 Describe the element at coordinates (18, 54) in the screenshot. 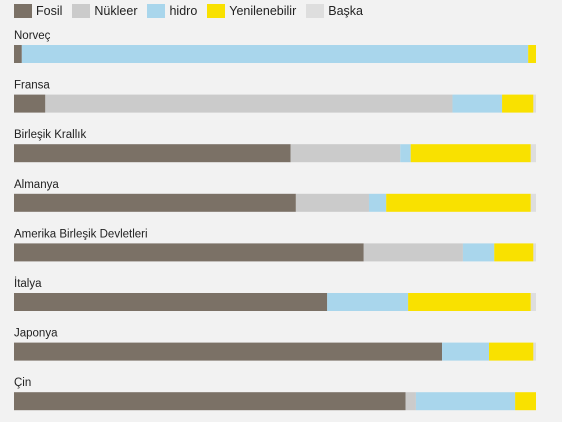

I see `bar-segment-norvec-fosil` at that location.